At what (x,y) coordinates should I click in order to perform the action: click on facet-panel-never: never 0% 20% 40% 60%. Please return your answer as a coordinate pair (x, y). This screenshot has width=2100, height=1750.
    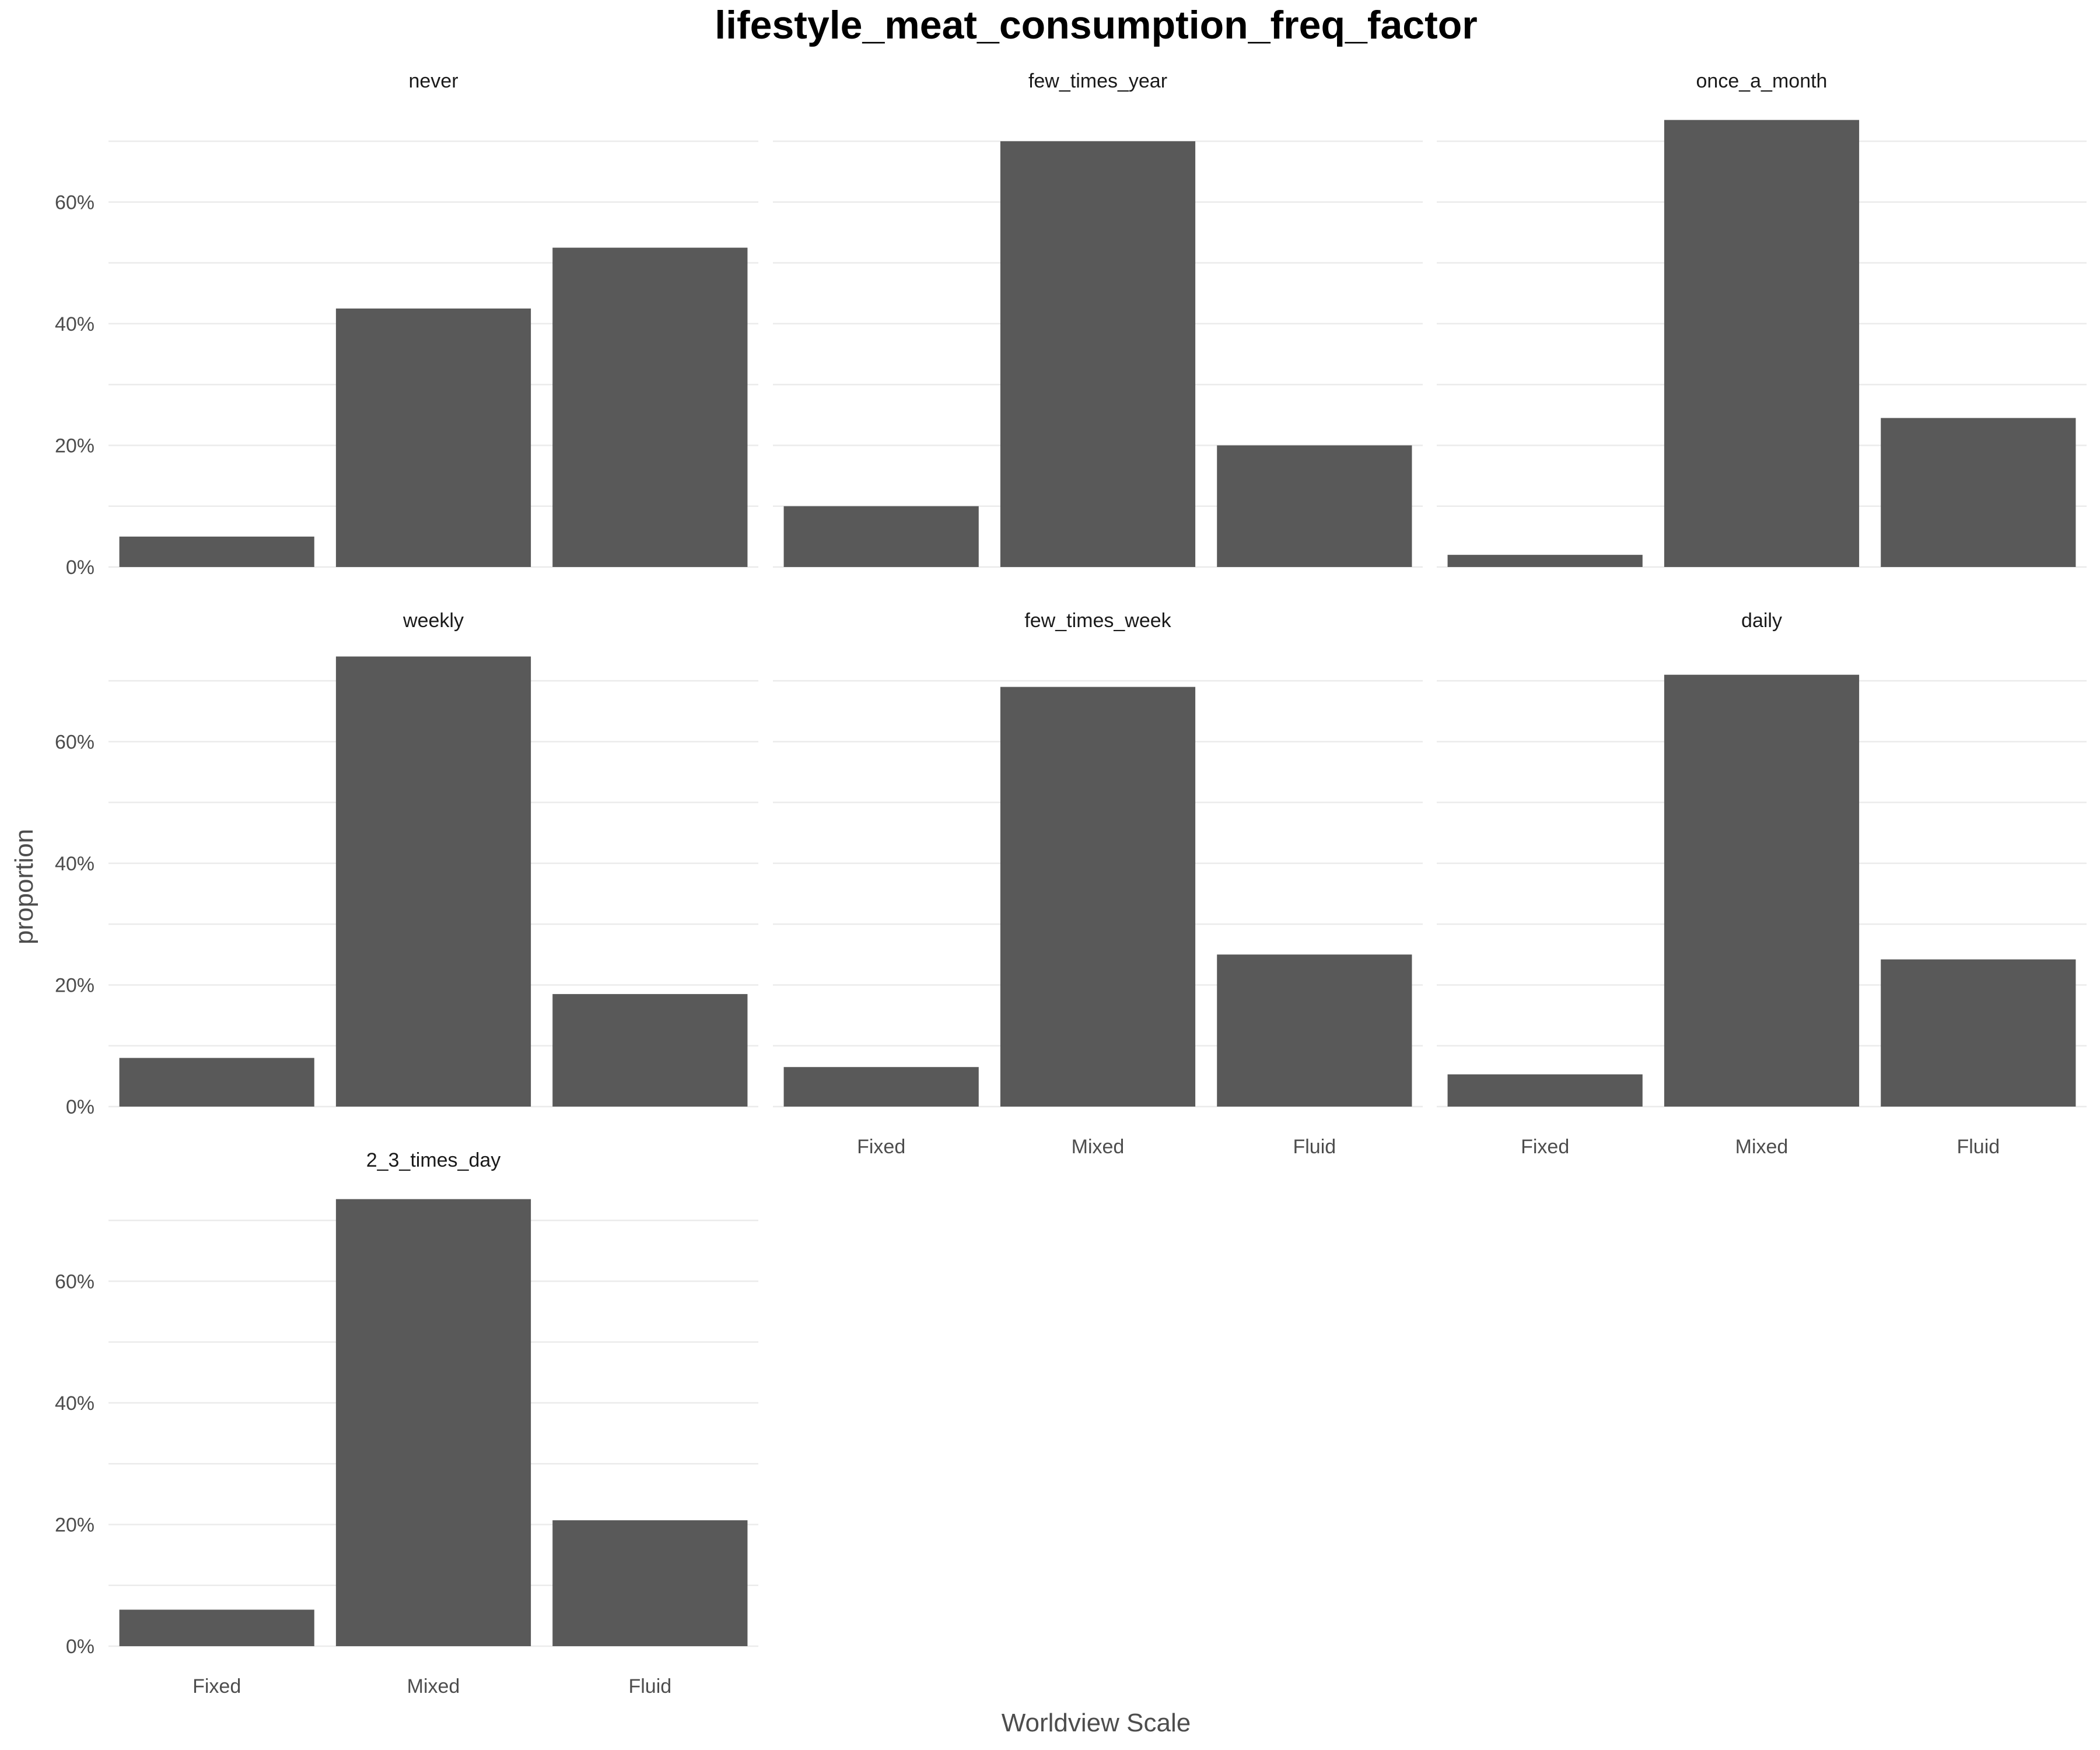
    Looking at the image, I should click on (406, 324).